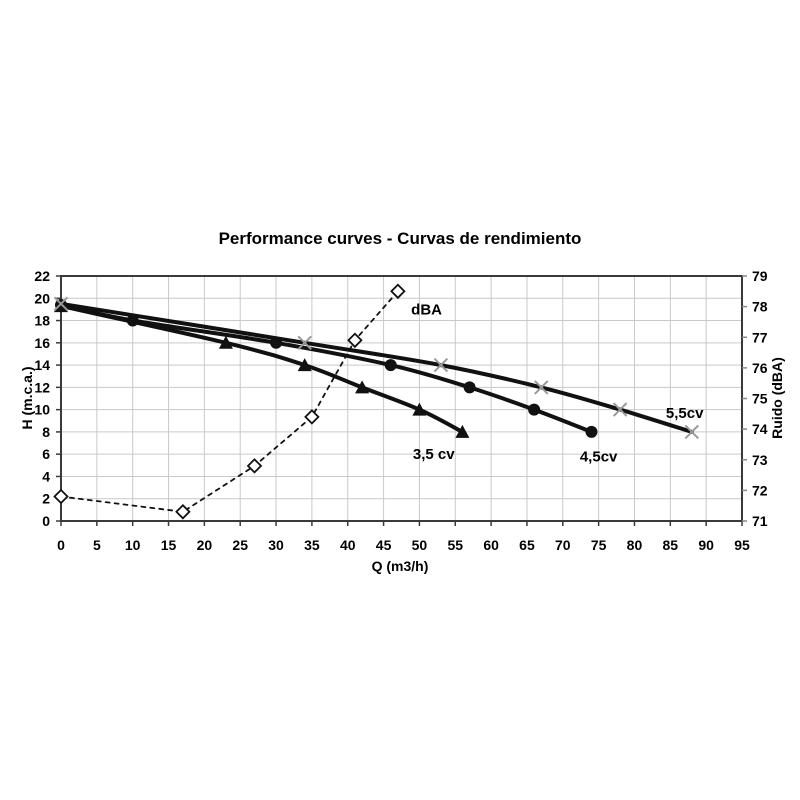  I want to click on x-tick-label: 30, so click(276, 545).